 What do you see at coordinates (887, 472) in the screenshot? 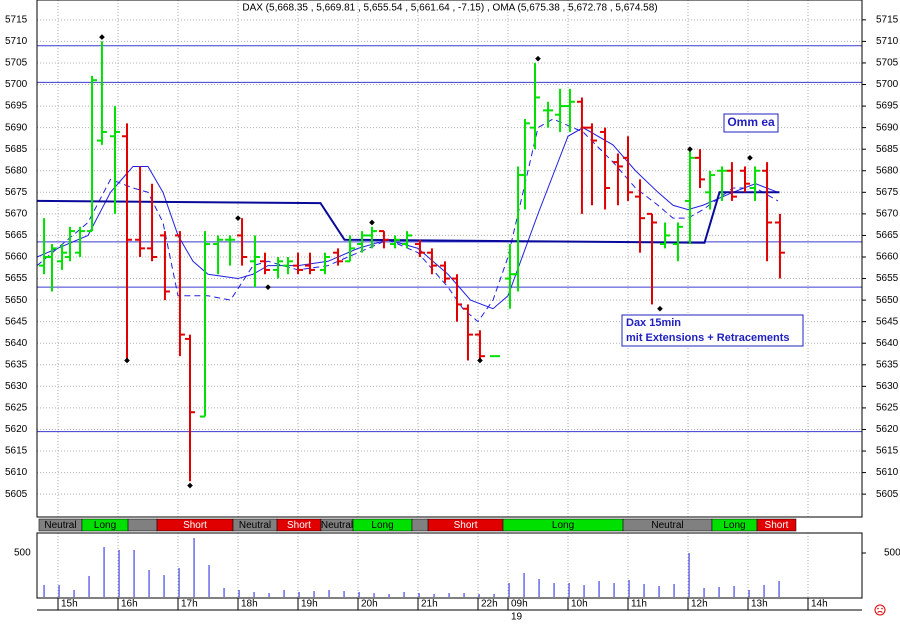
I see `y-tick-label: 5610` at bounding box center [887, 472].